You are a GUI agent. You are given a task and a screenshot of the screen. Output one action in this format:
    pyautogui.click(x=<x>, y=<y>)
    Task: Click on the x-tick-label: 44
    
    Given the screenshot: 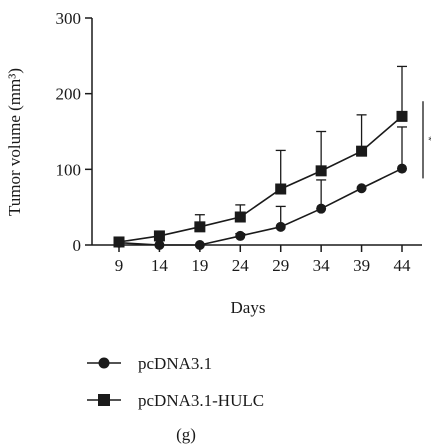 What is the action you would take?
    pyautogui.click(x=403, y=265)
    